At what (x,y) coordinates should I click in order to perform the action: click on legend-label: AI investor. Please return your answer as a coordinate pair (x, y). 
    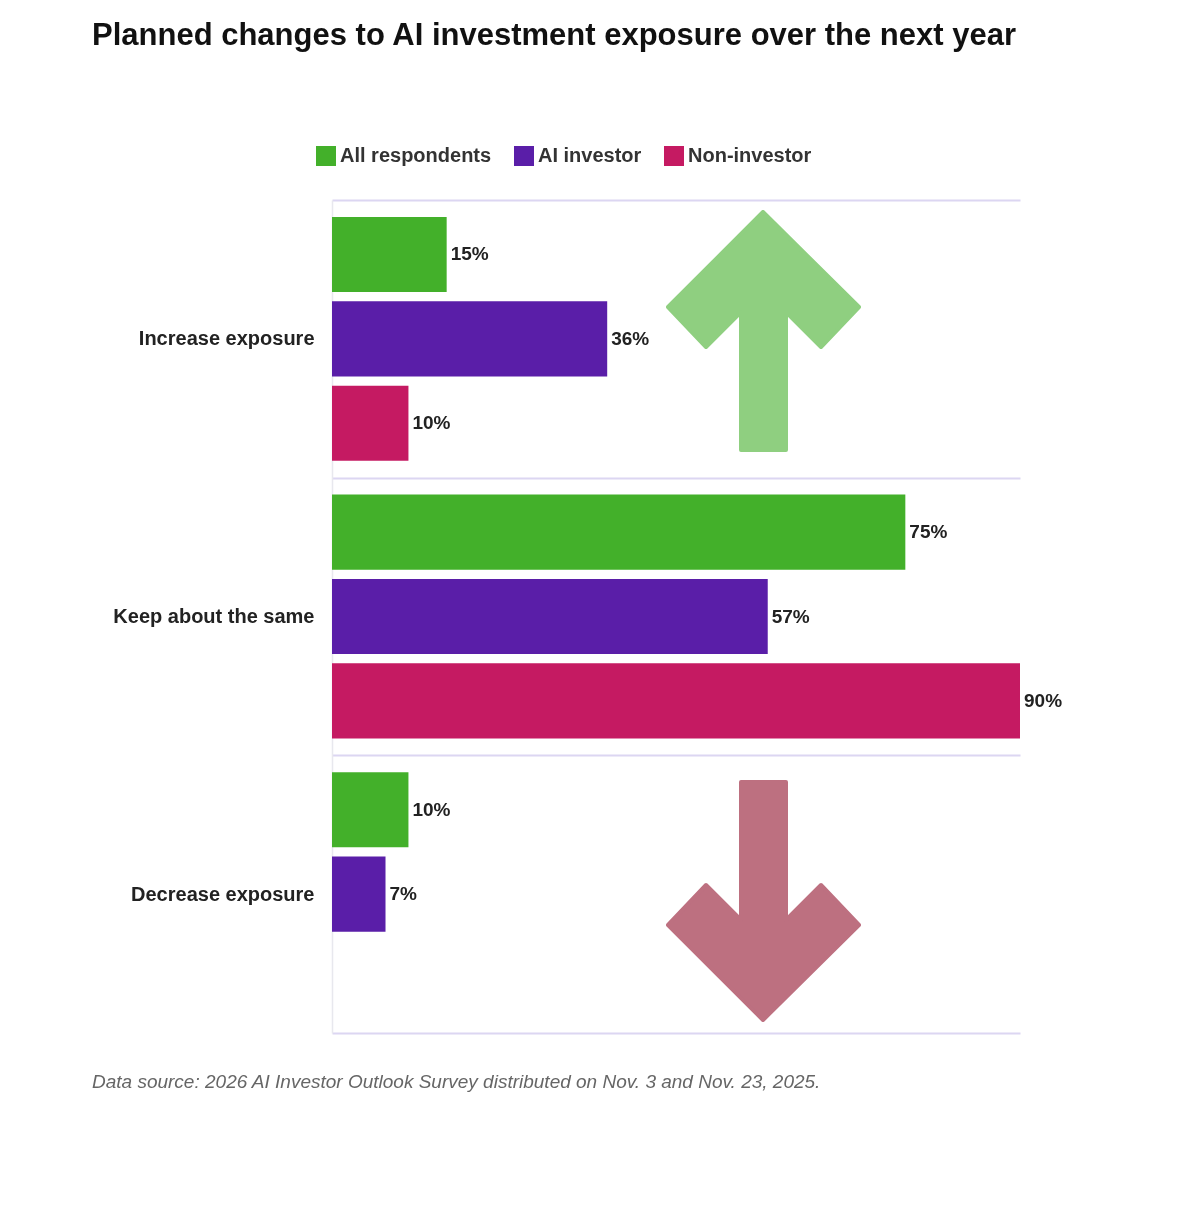
    Looking at the image, I should click on (590, 155).